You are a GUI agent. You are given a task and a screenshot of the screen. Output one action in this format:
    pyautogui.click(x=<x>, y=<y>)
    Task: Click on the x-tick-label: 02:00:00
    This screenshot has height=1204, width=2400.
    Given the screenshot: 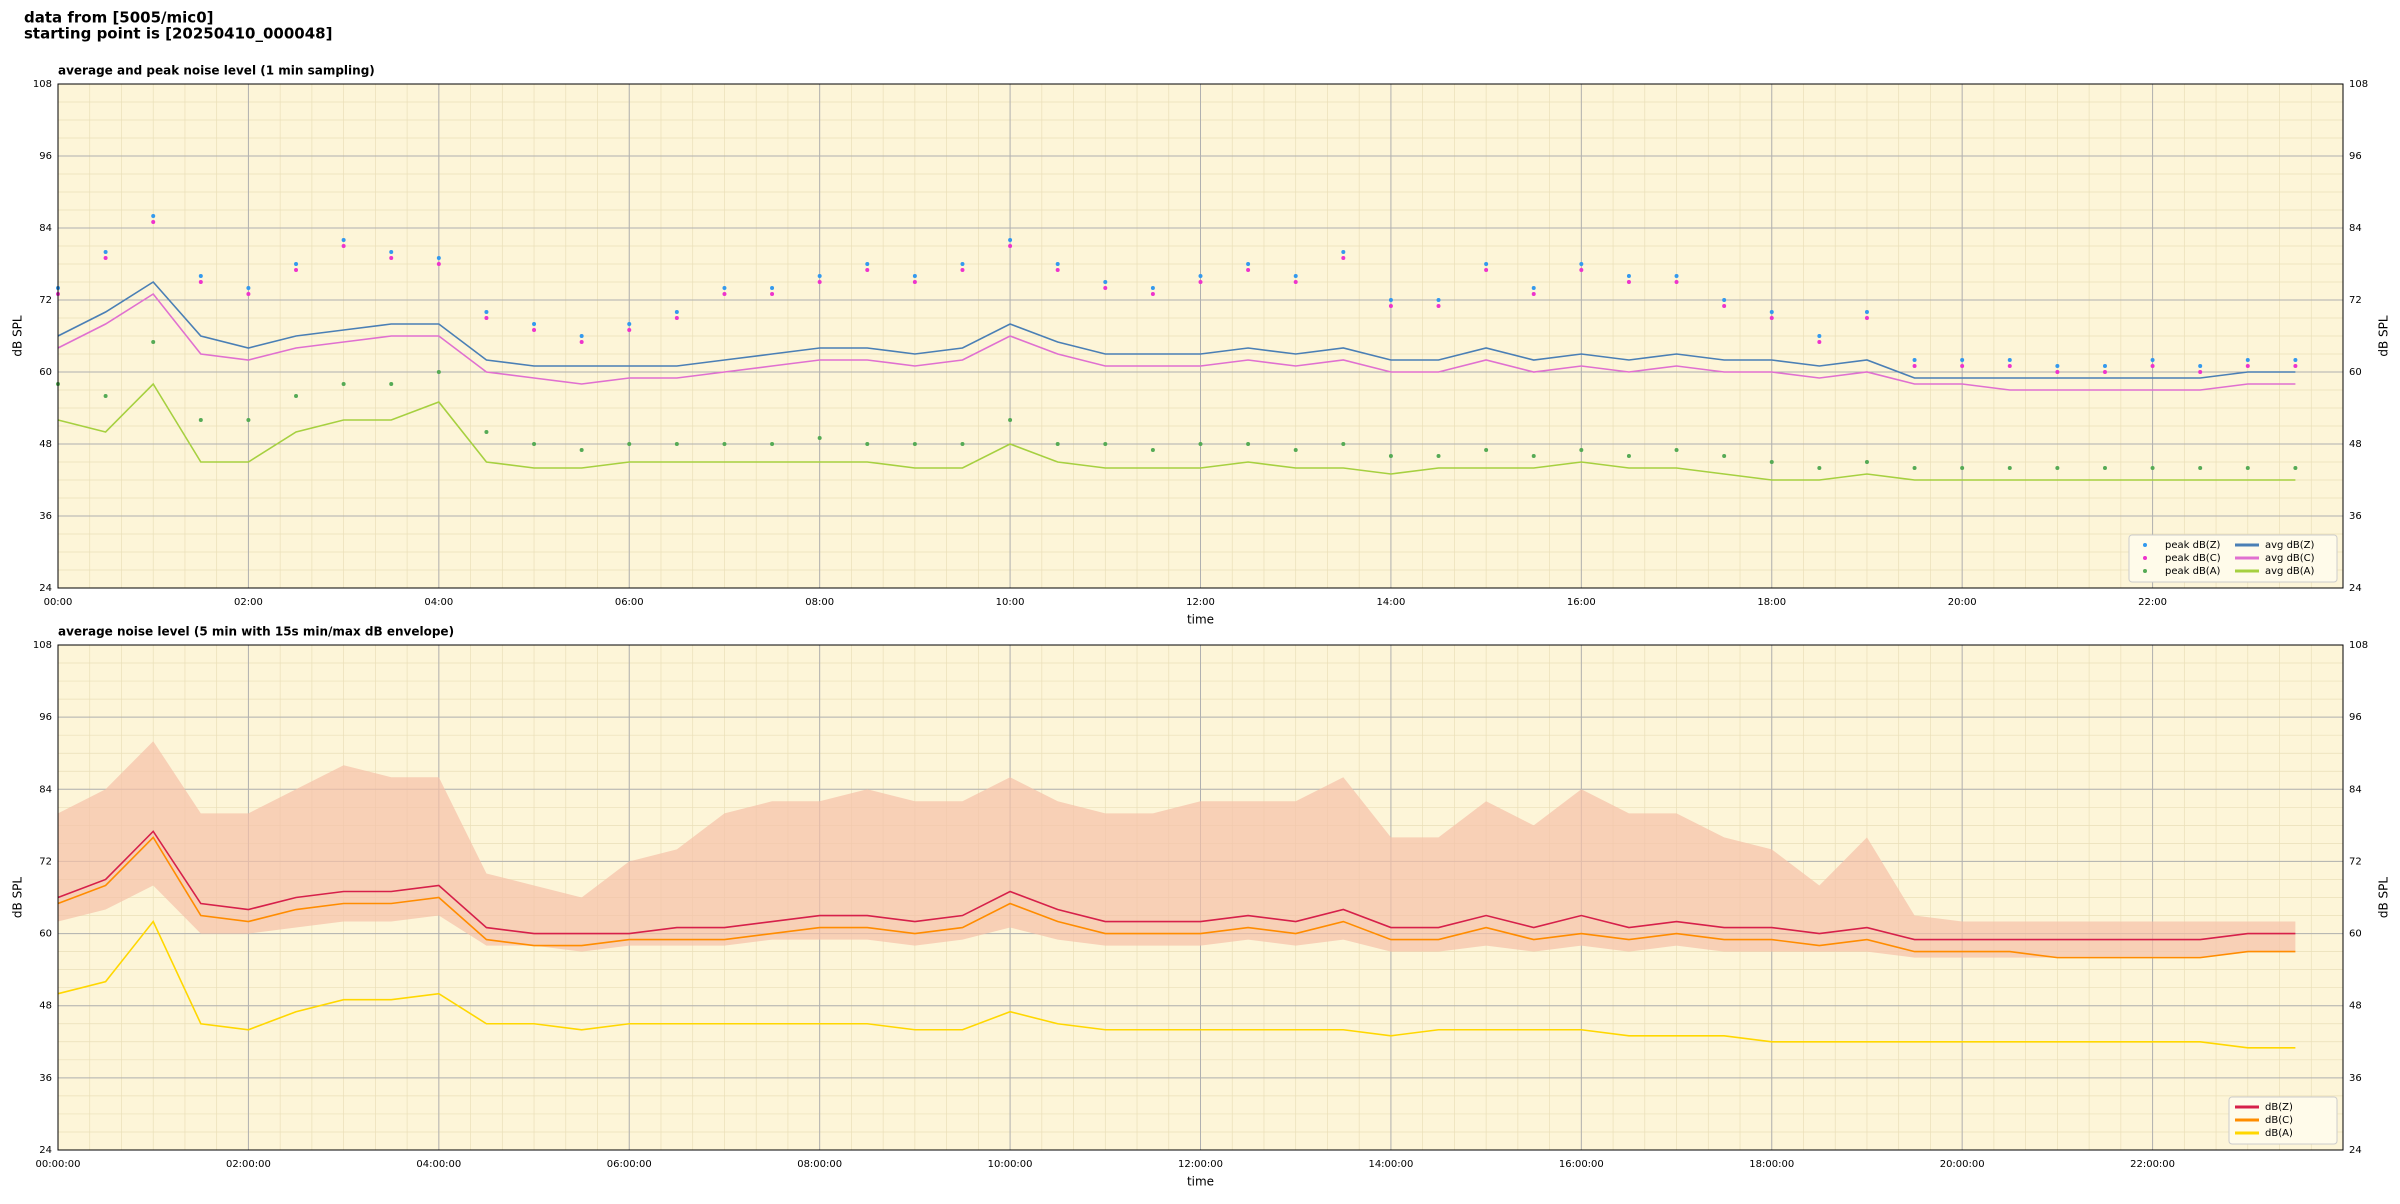 What is the action you would take?
    pyautogui.click(x=248, y=1164)
    